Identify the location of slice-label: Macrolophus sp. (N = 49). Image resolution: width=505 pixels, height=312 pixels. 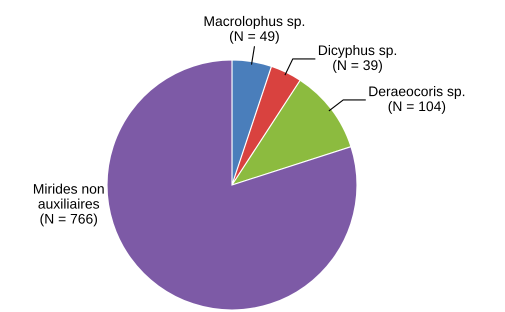
(254, 30).